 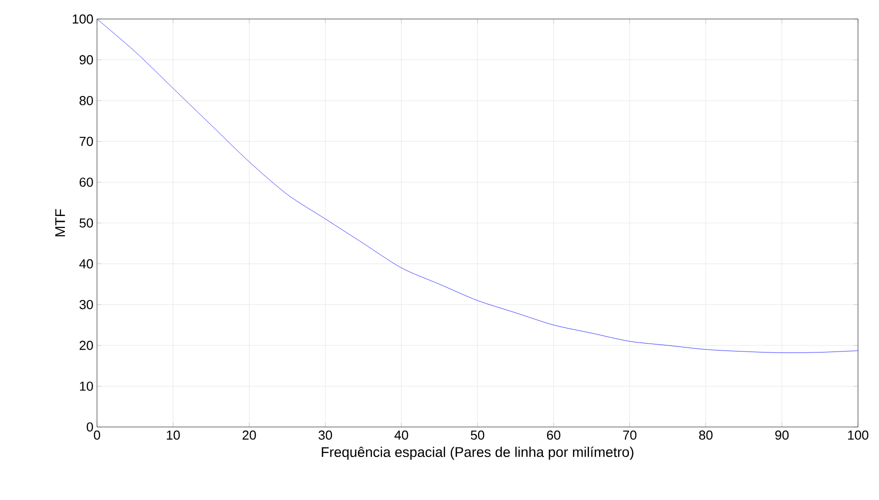 I want to click on x-tick-label: 90, so click(x=782, y=435).